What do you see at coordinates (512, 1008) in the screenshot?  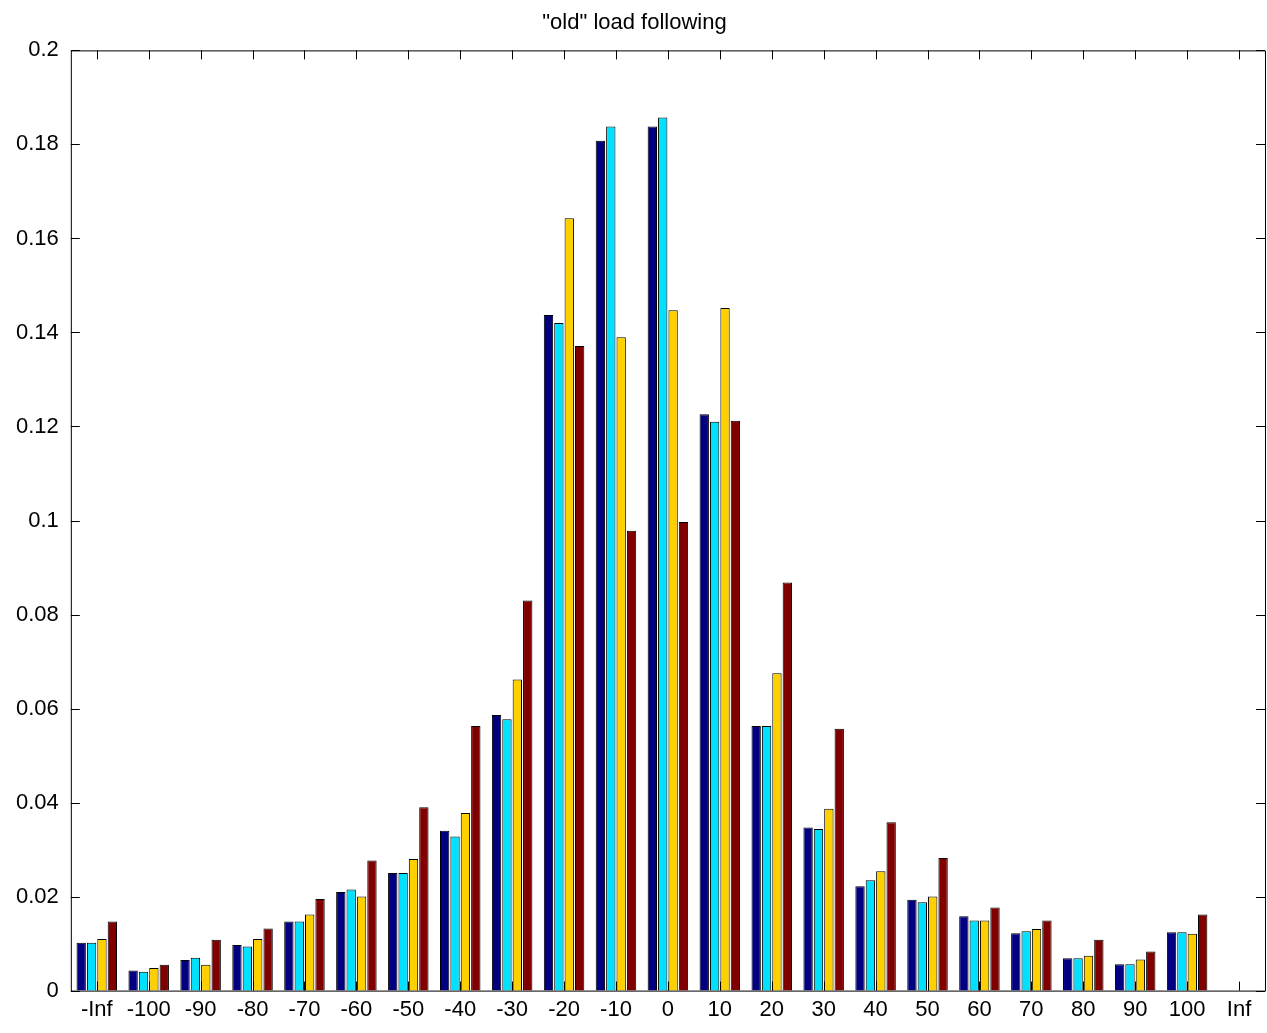 I see `x-tick-label: -30` at bounding box center [512, 1008].